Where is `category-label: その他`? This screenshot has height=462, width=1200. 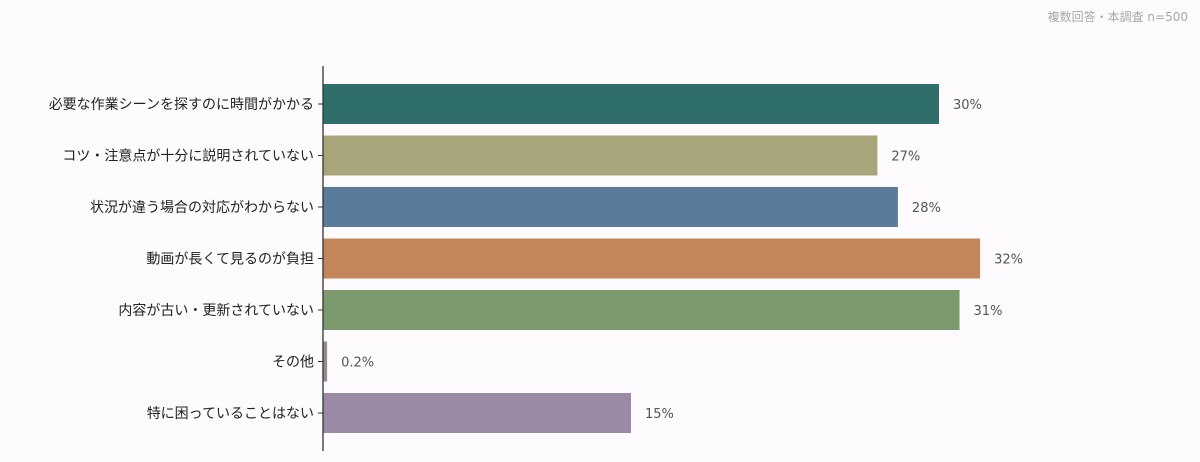
category-label: その他 is located at coordinates (293, 363).